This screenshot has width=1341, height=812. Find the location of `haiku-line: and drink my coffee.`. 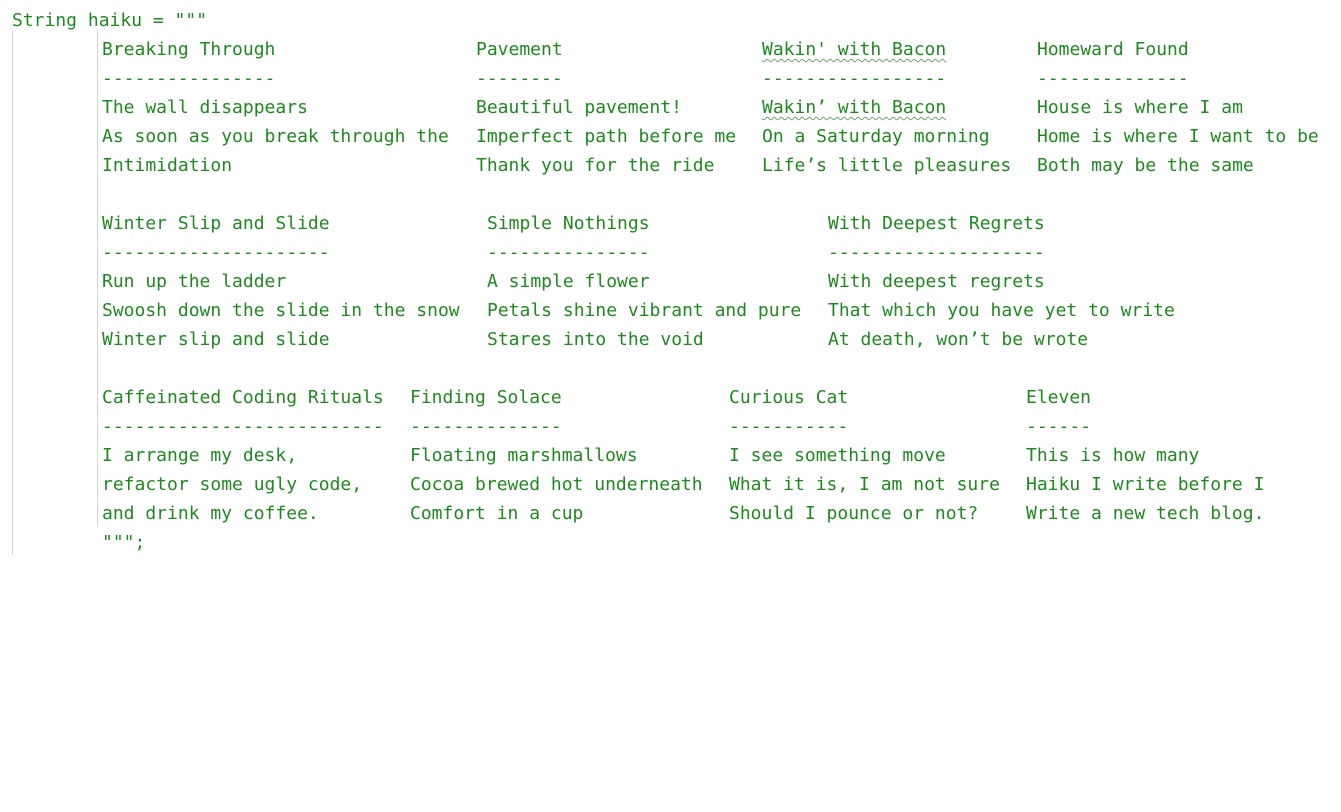

haiku-line: and drink my coffee. is located at coordinates (210, 513).